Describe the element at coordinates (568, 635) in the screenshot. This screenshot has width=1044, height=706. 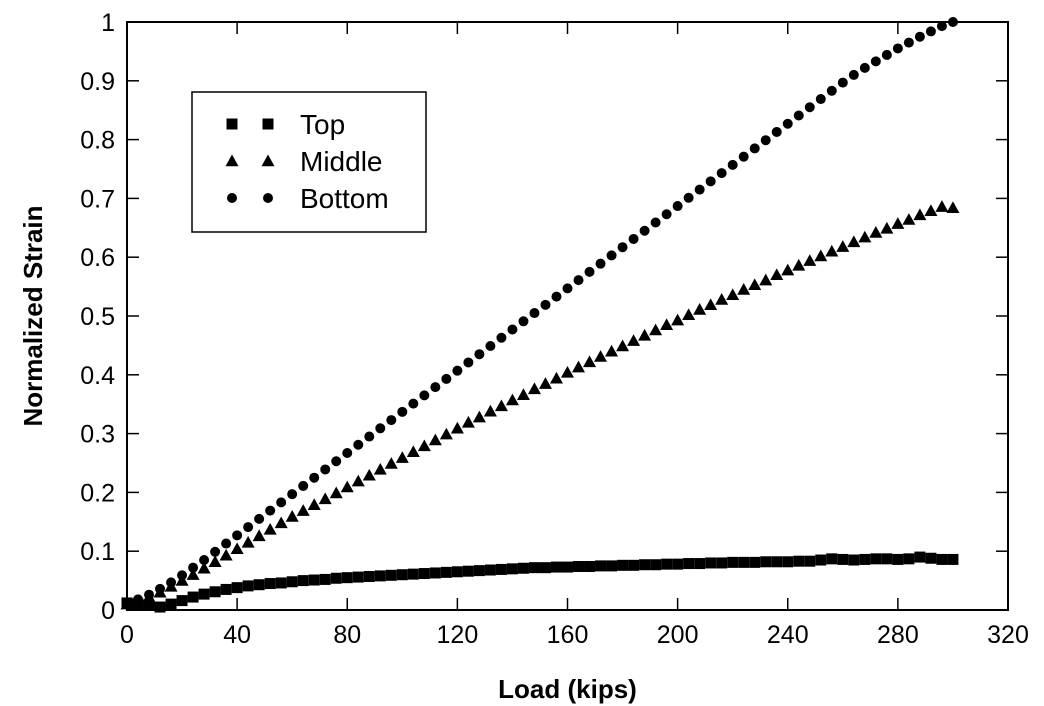
I see `x-tick-label: 160` at that location.